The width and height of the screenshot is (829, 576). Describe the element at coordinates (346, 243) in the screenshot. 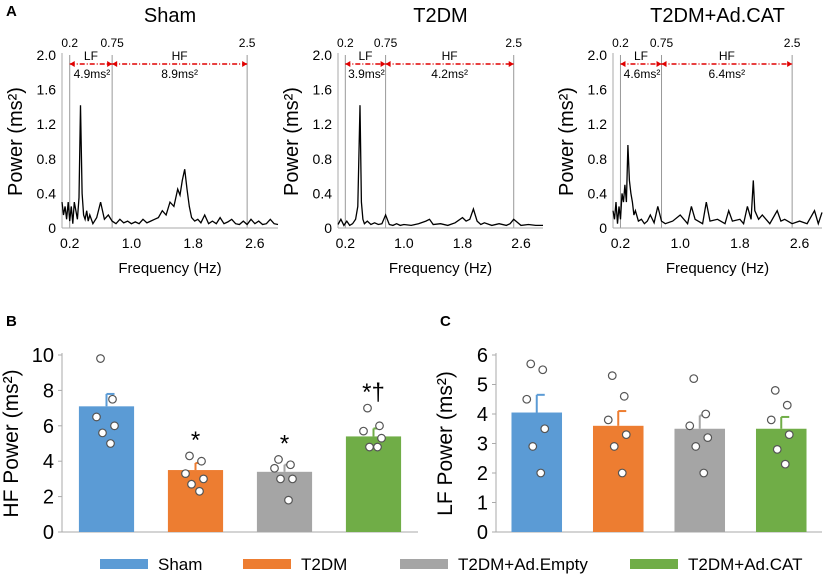

I see `x-tick-label: 0.2` at that location.